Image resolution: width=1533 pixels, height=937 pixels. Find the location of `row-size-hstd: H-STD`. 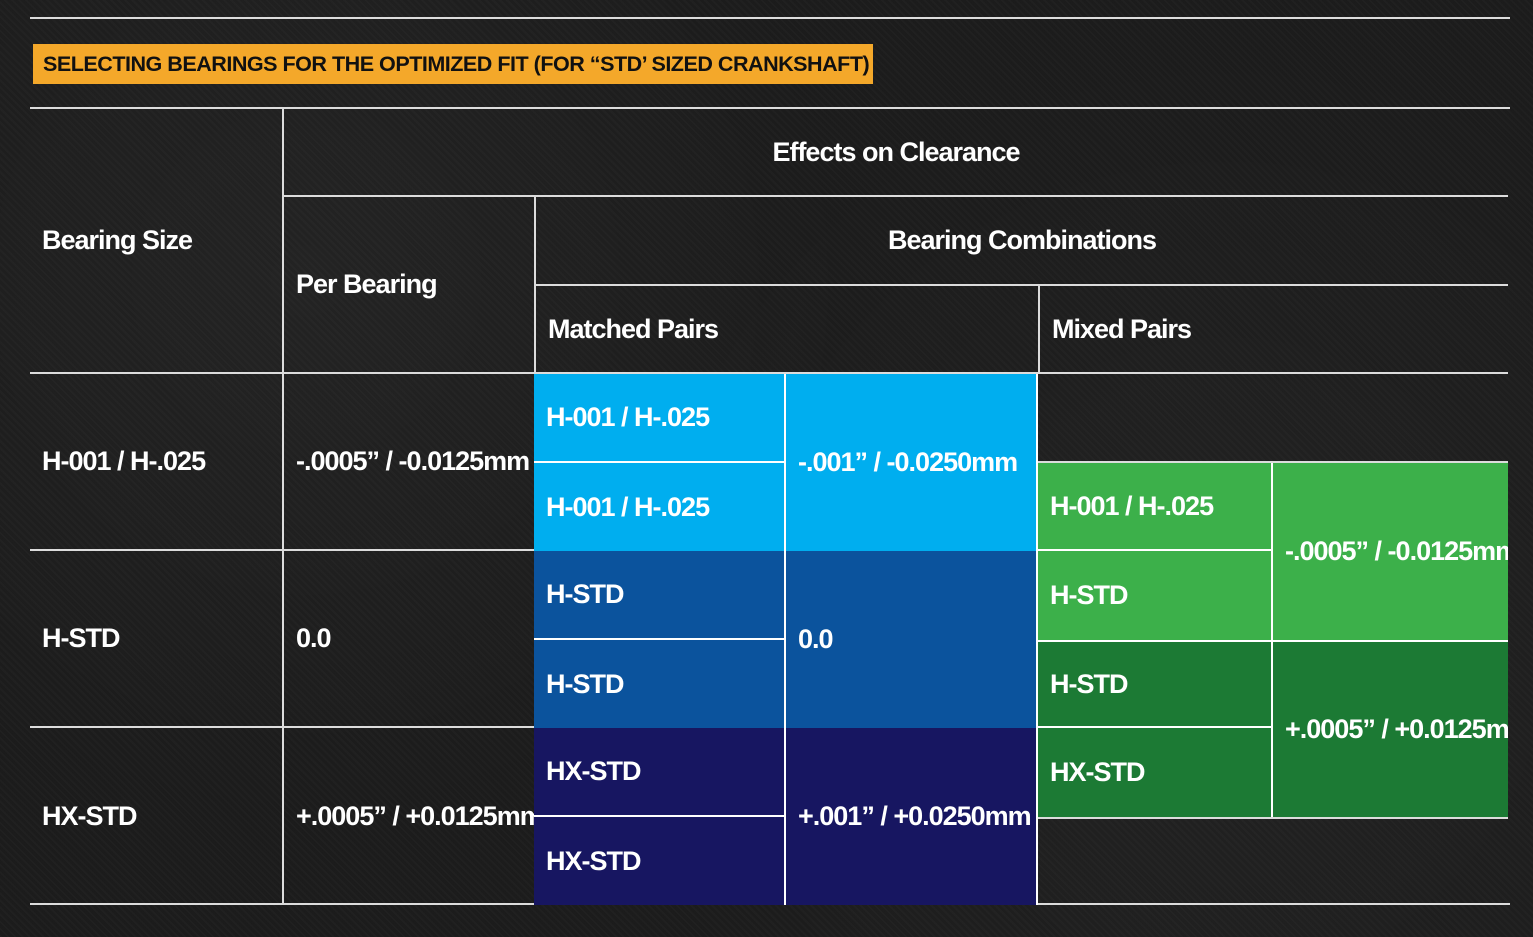

row-size-hstd: H-STD is located at coordinates (156, 639).